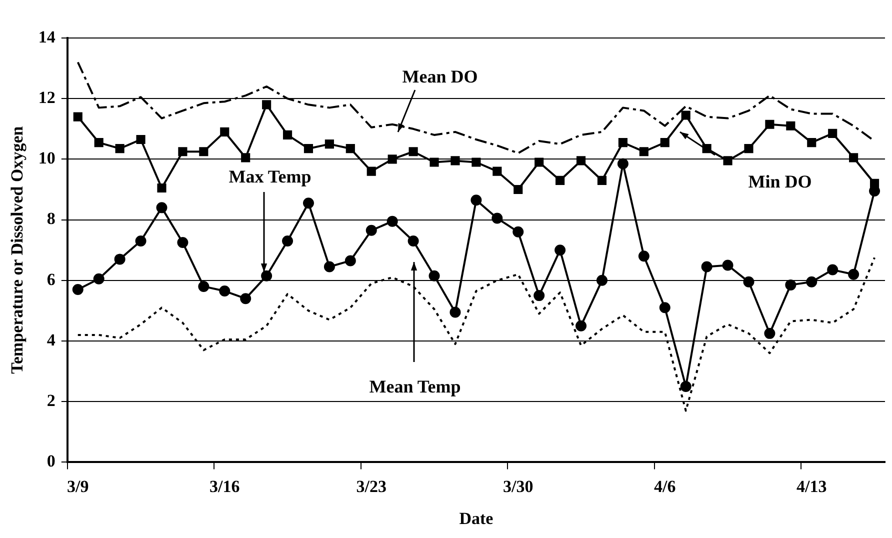 The height and width of the screenshot is (538, 892). Describe the element at coordinates (51, 461) in the screenshot. I see `y-tick-label: 0` at that location.